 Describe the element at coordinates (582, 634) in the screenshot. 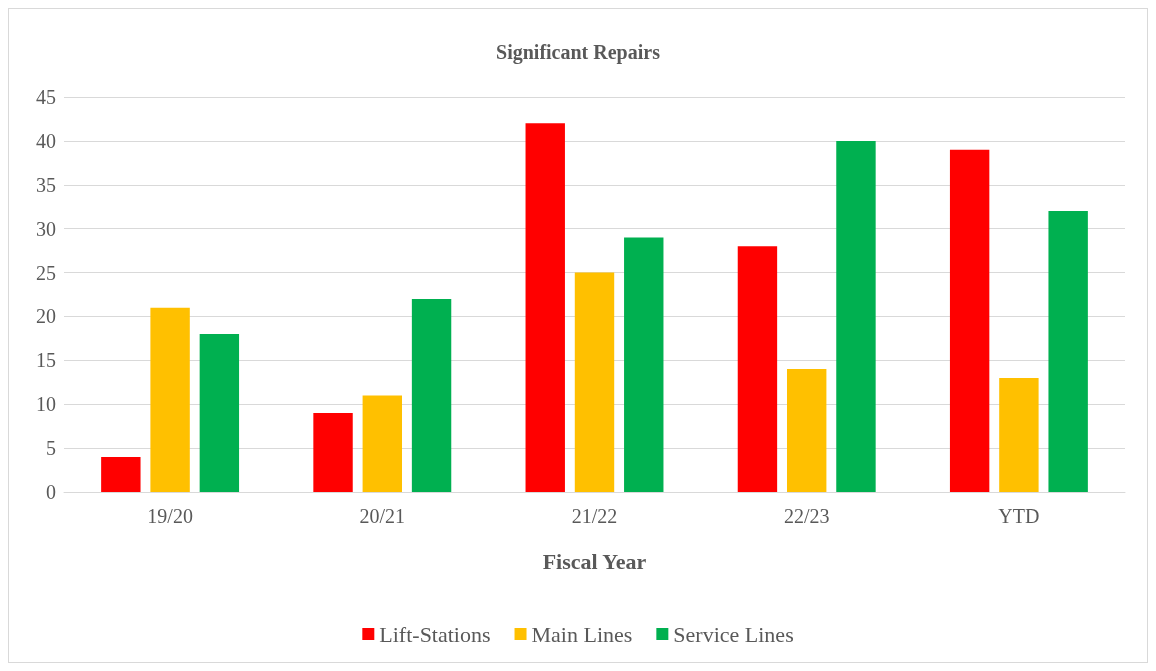

I see `legend-label: Main Lines` at that location.